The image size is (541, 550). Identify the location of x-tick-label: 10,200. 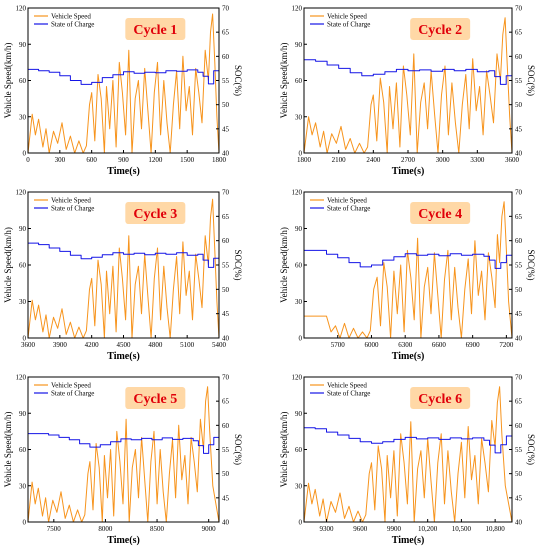
(428, 529).